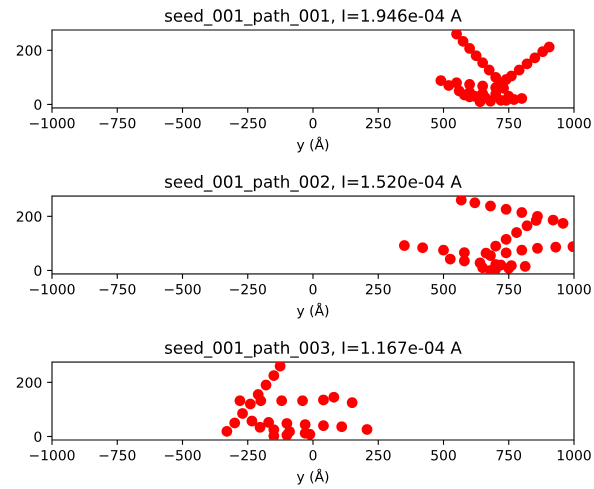 This screenshot has height=489, width=594. What do you see at coordinates (313, 17) in the screenshot?
I see `chart-title: seed_001_path_001, I=1.946e-04 A` at bounding box center [313, 17].